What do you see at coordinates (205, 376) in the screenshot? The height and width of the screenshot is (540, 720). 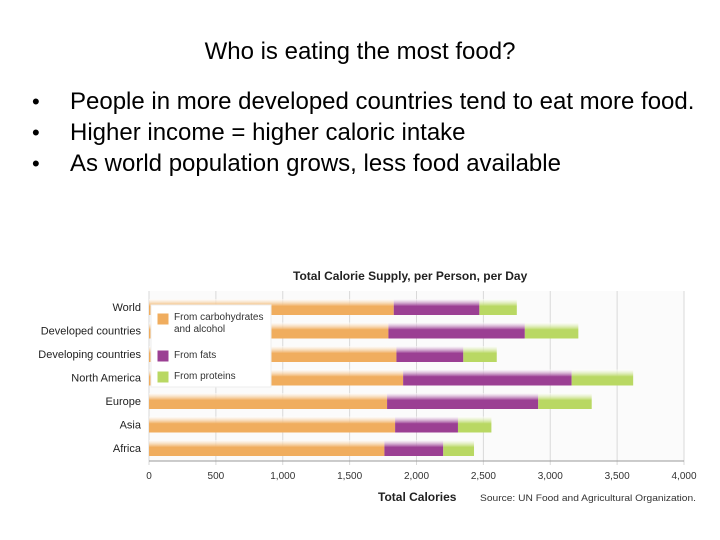 I see `legend-label: From proteins` at bounding box center [205, 376].